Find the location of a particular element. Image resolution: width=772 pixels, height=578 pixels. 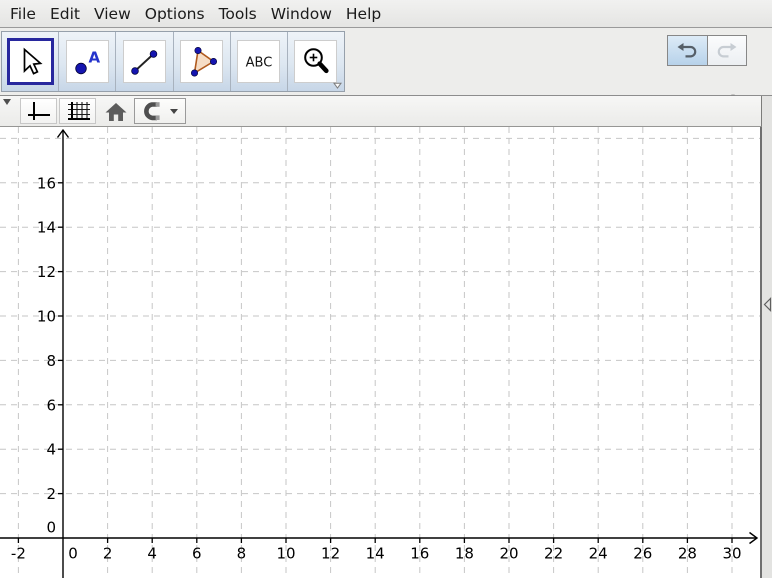

menu-file: File is located at coordinates (23, 13).